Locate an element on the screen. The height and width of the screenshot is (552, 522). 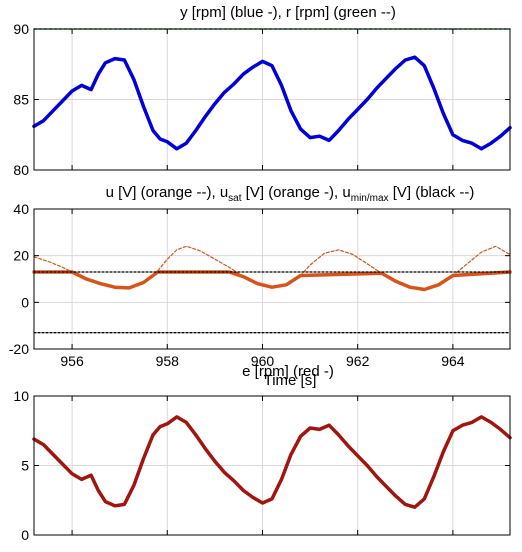
panel-voltage-xtick-label: 964 is located at coordinates (453, 361).